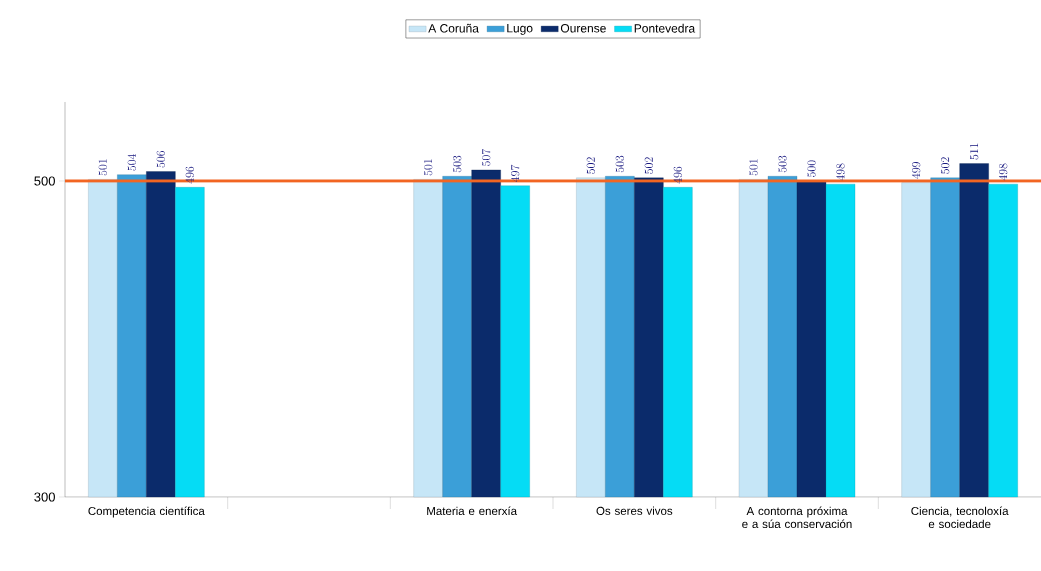  I want to click on data-label: 499, so click(916, 170).